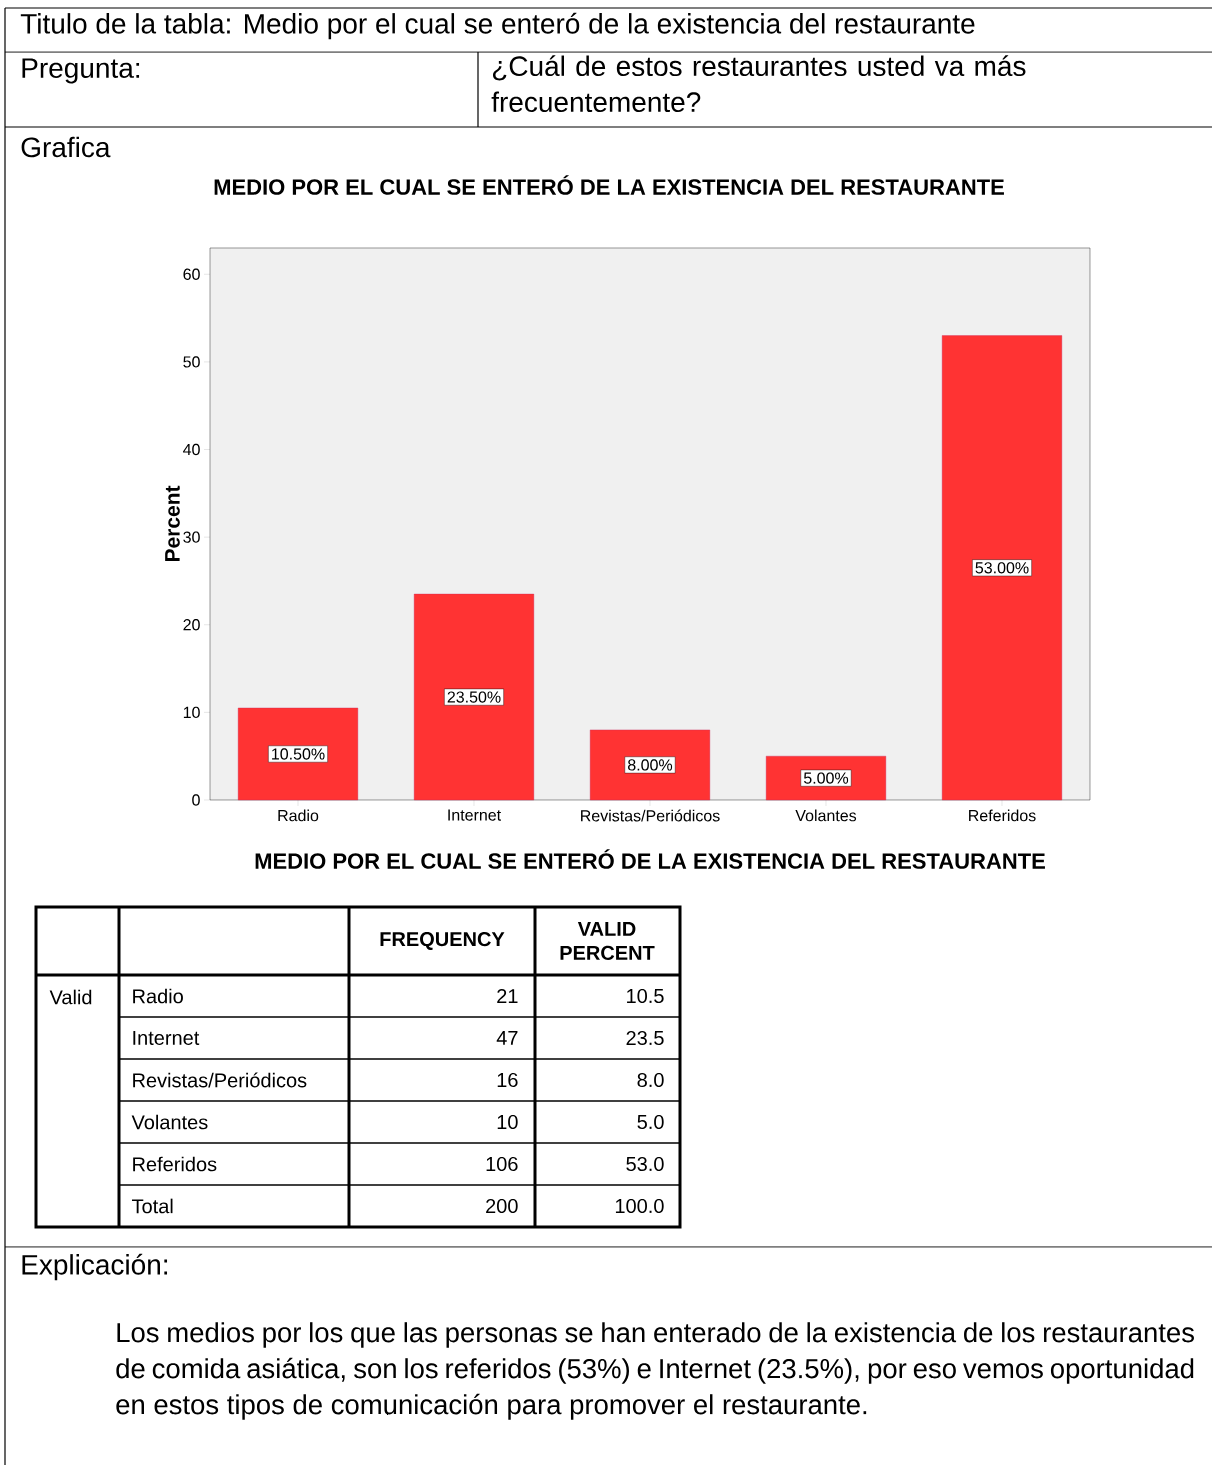 This screenshot has height=1465, width=1212. I want to click on text: 16, so click(507, 1080).